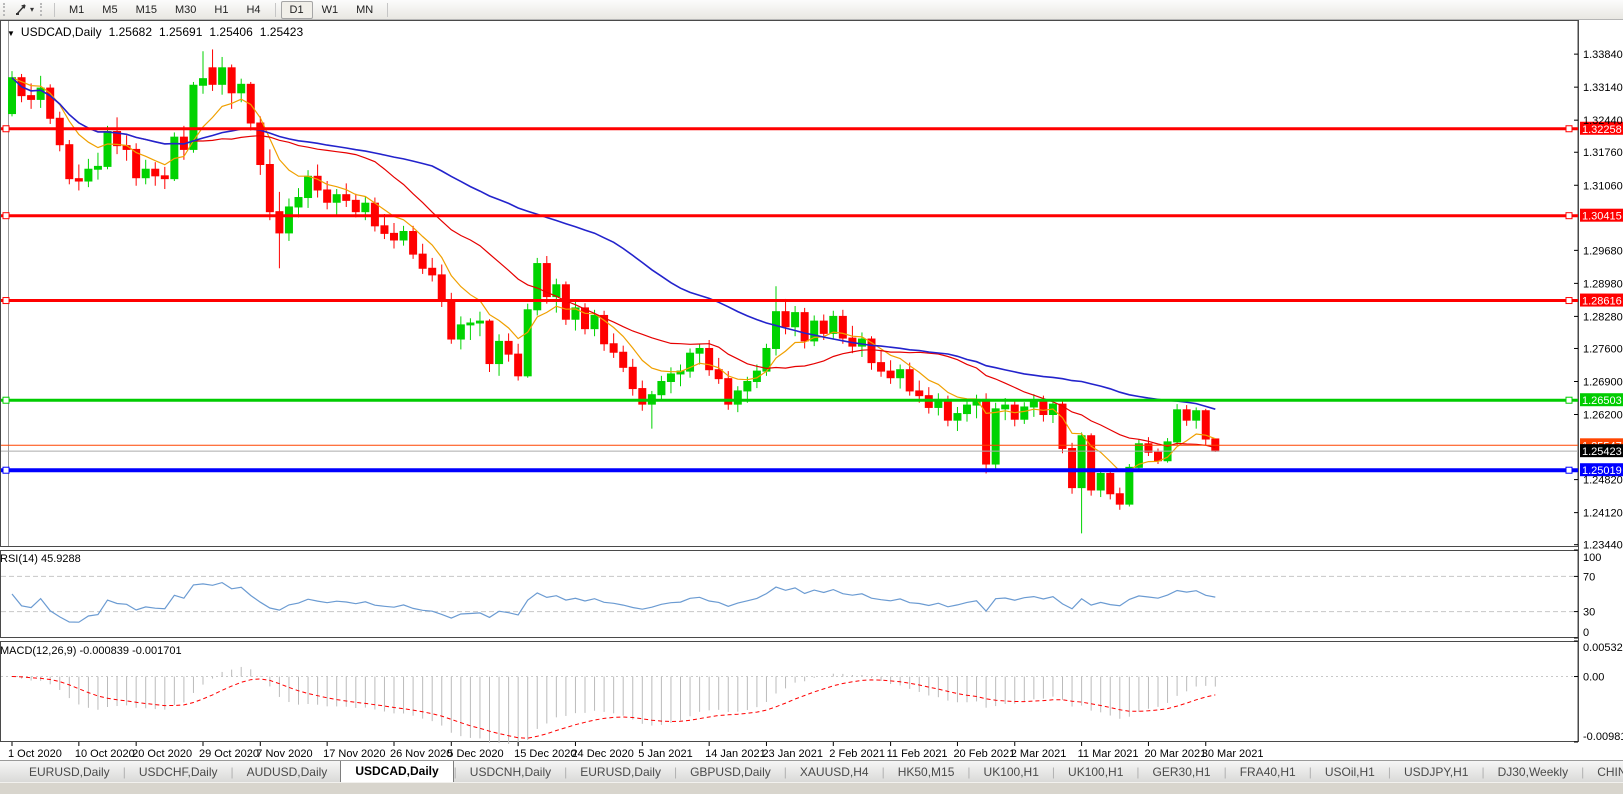 The width and height of the screenshot is (1623, 794). Describe the element at coordinates (602, 754) in the screenshot. I see `svg-text: 24 Dec 2020` at that location.